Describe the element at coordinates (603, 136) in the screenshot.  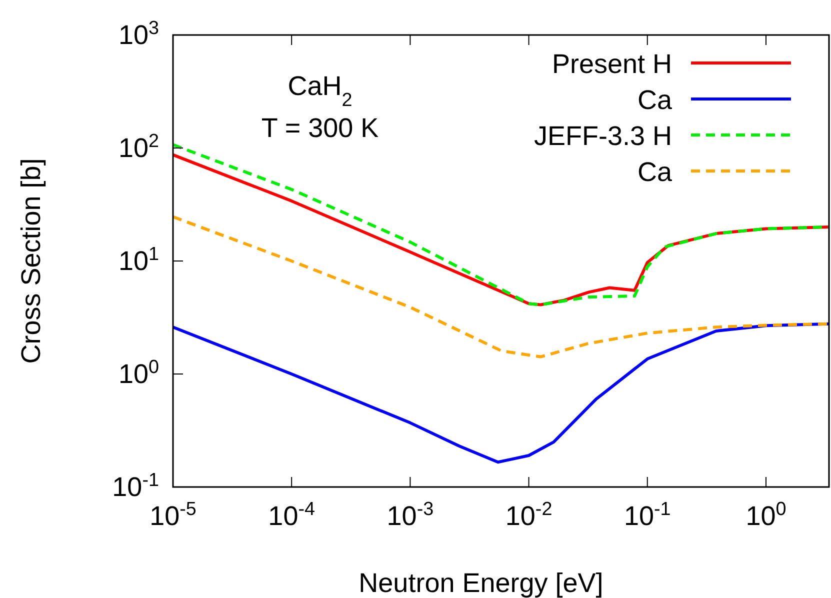
I see `legend-label: JEFF-3.3 H` at that location.